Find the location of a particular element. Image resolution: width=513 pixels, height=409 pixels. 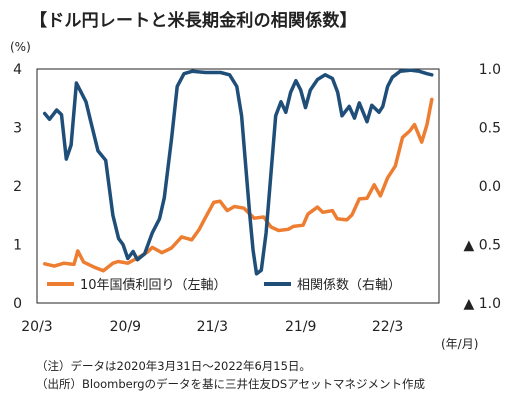

x-axis-tick-label: 21/3 is located at coordinates (212, 327).